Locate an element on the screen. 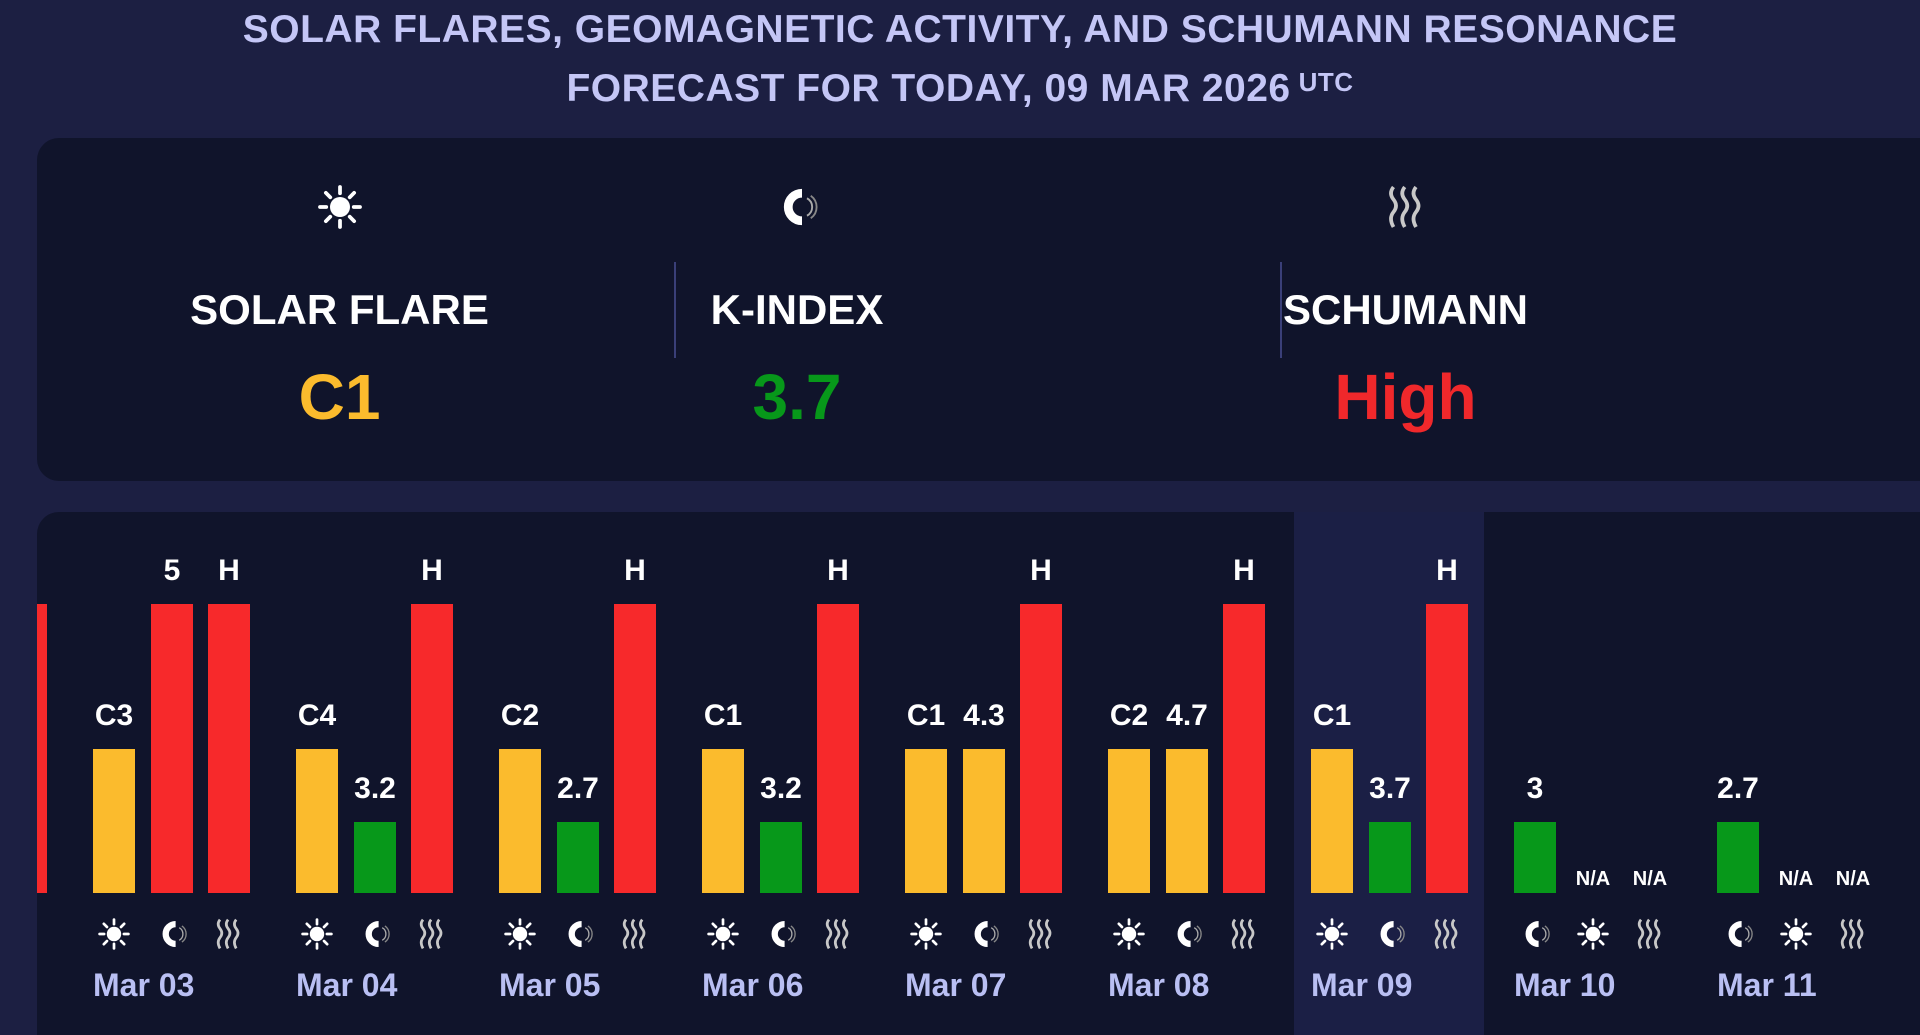  forecast-day: H is located at coordinates (43, 773).